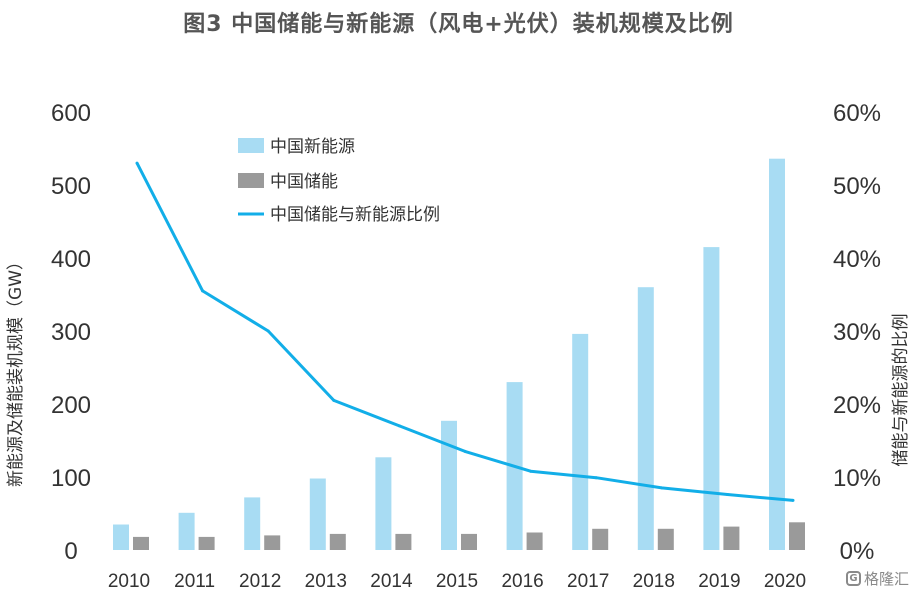  I want to click on bar-storage-2011, so click(206, 543).